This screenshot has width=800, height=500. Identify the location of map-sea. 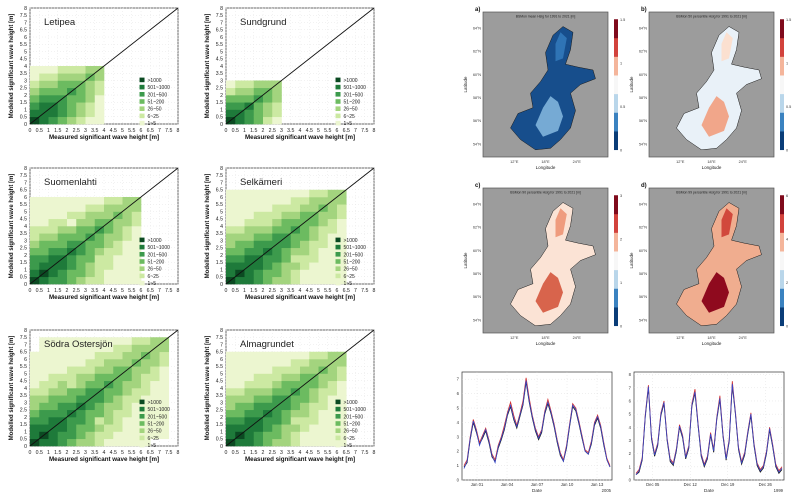
(553, 88).